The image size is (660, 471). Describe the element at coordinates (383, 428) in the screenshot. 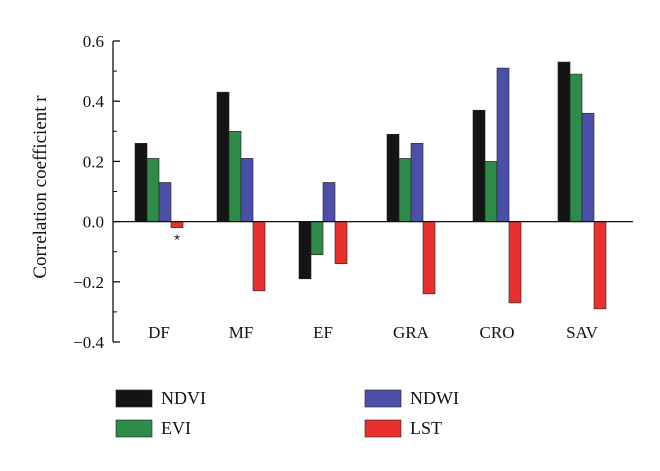

I see `legend-swatch-lst` at that location.